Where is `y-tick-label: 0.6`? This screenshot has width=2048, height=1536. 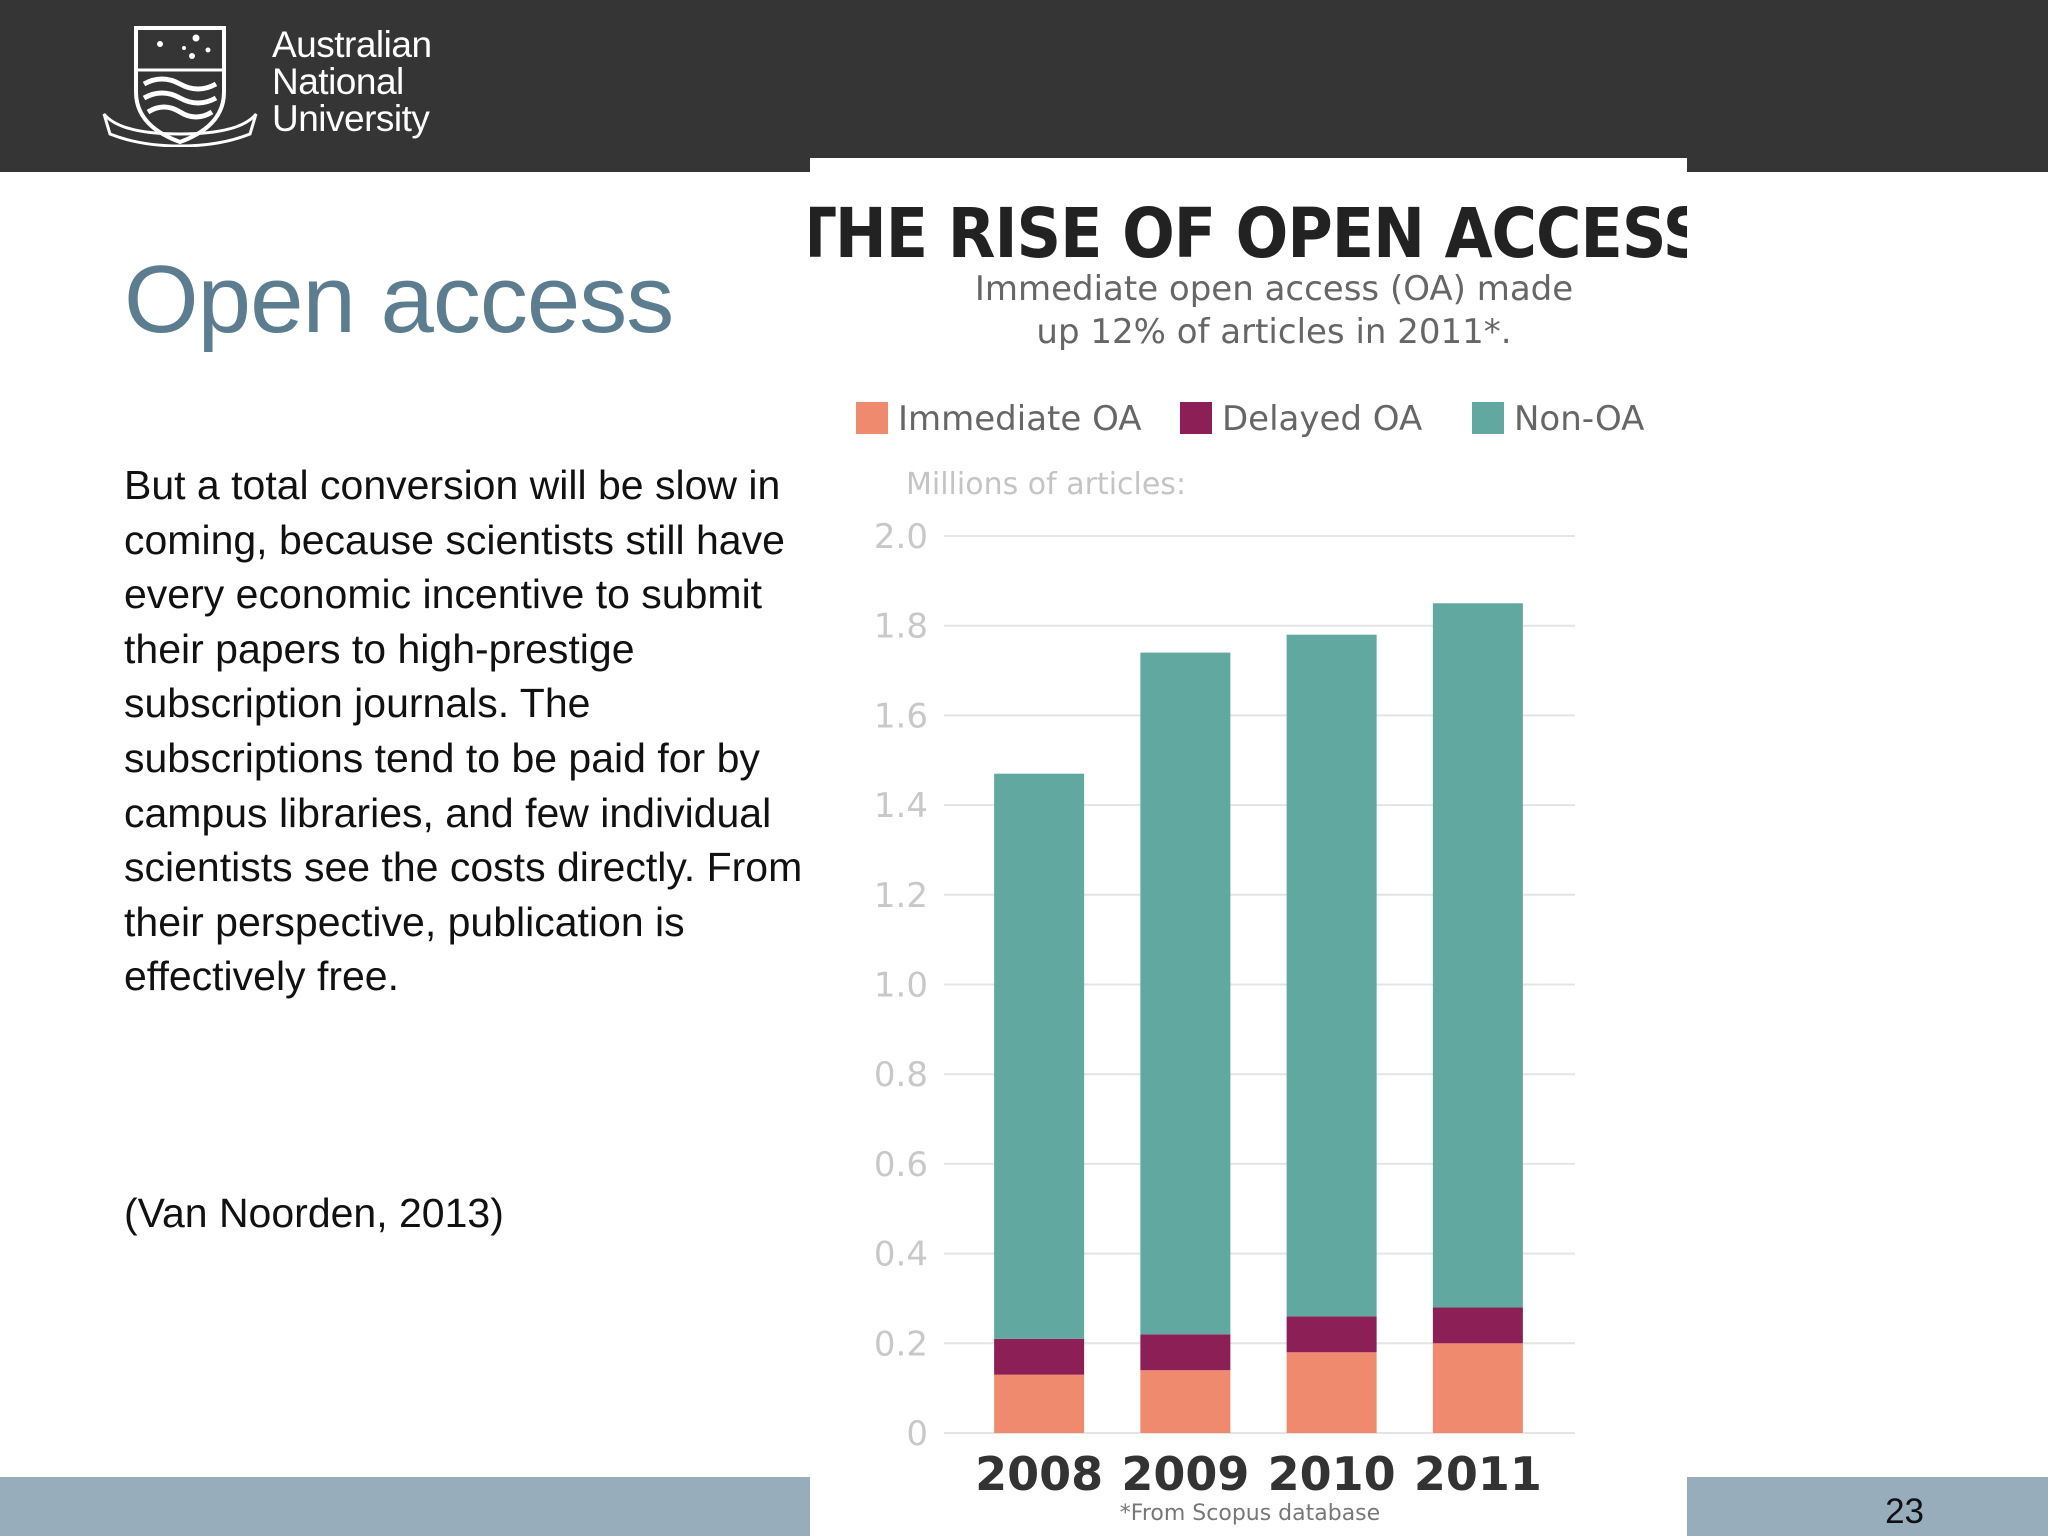
y-tick-label: 0.6 is located at coordinates (901, 1165).